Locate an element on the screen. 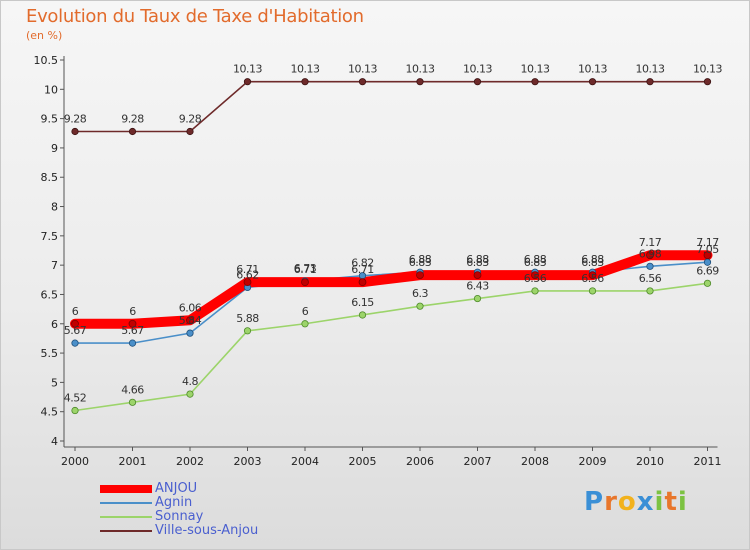 Image resolution: width=750 pixels, height=550 pixels. data-label-agnin: 6.73 is located at coordinates (305, 268).